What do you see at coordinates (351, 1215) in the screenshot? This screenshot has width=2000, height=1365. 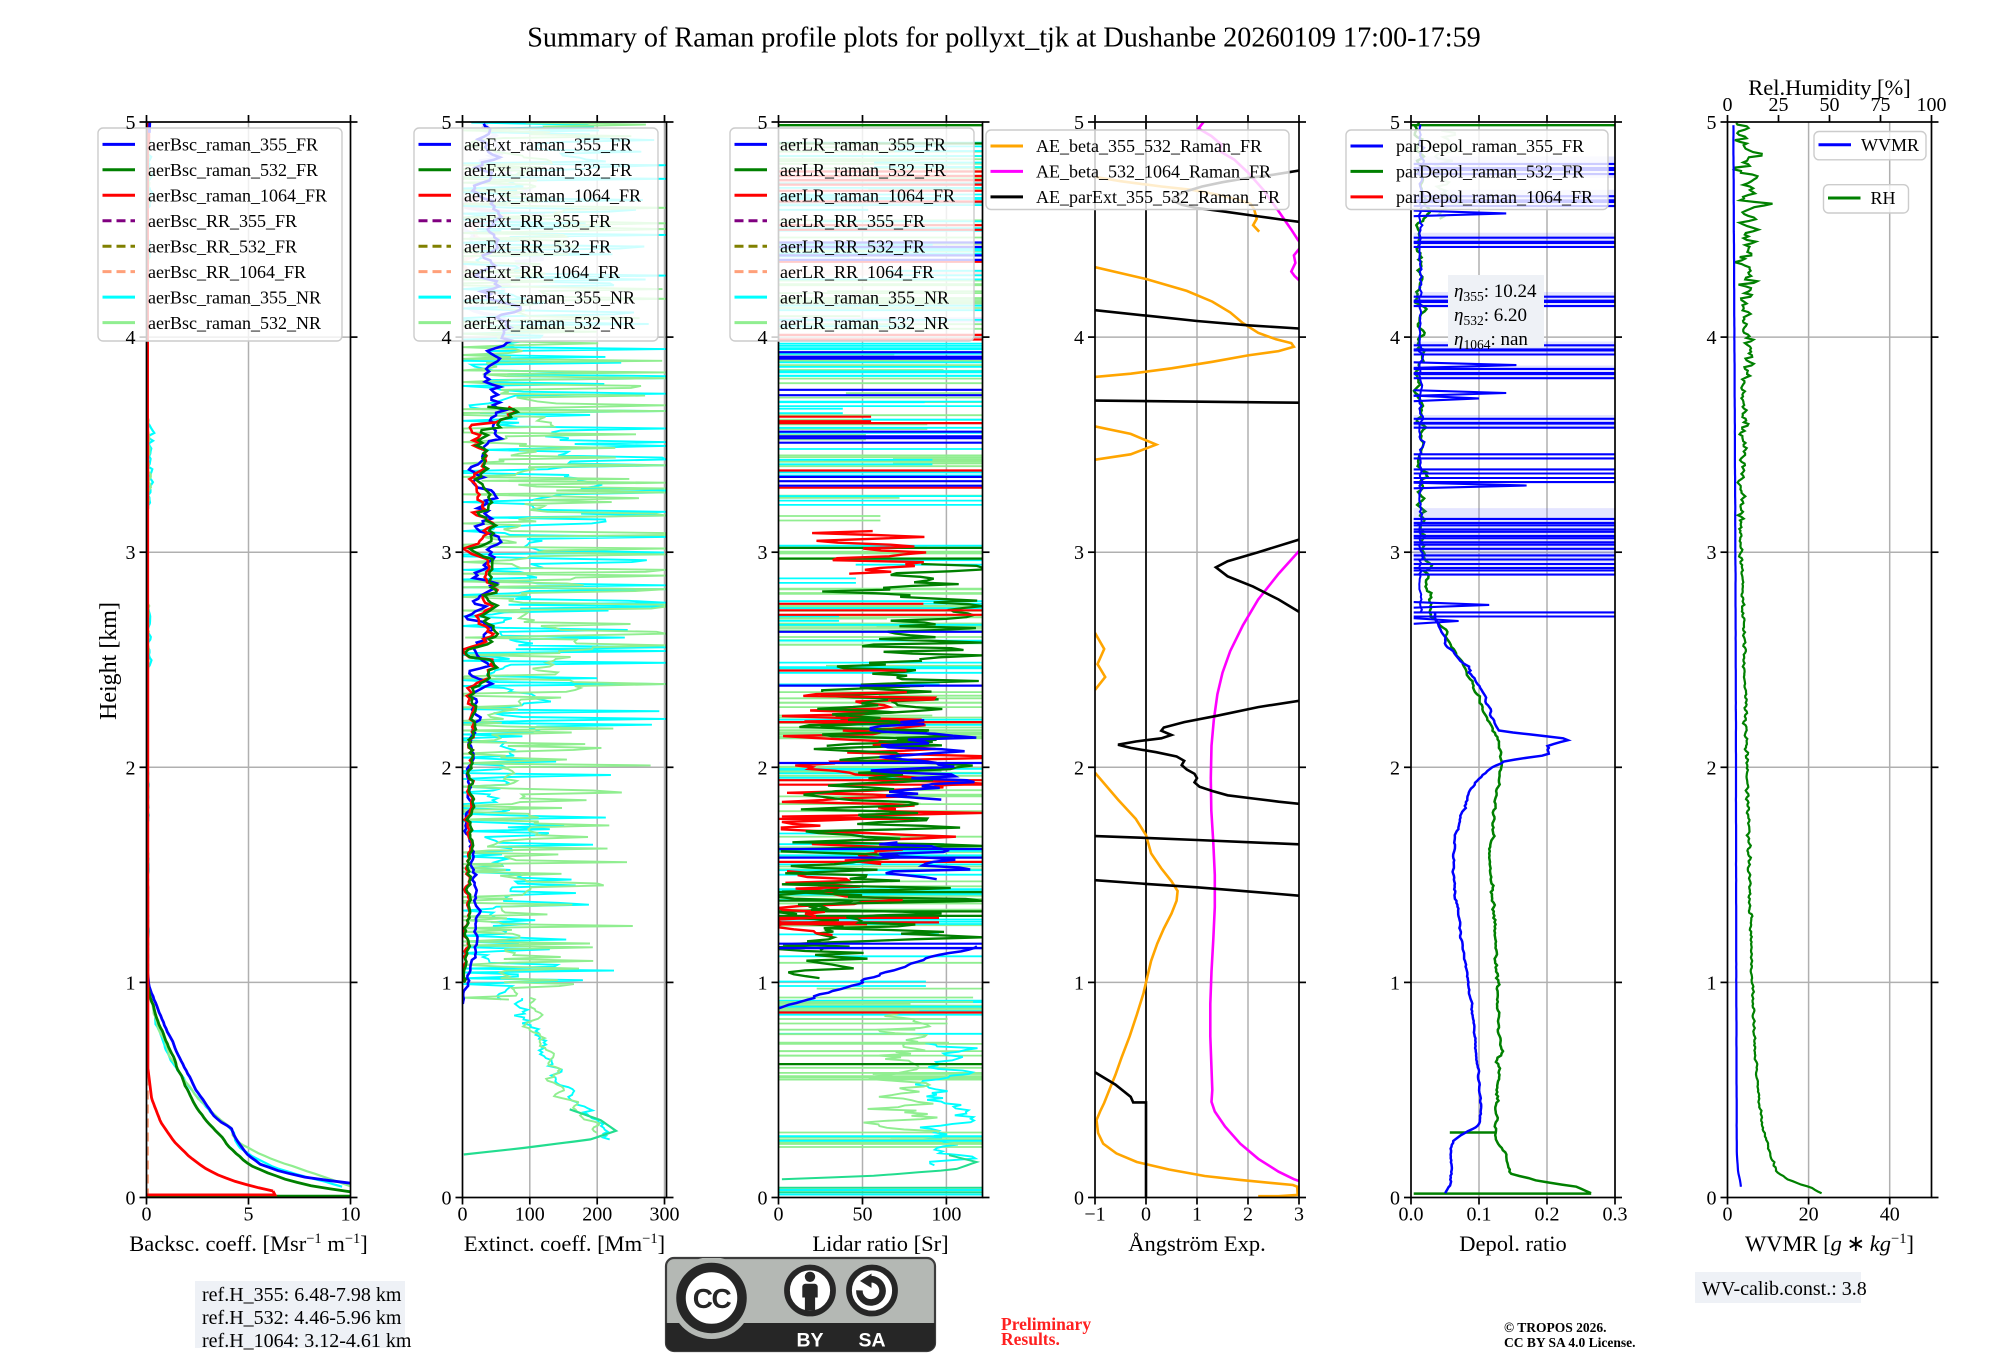 I see `svg-text: 10` at bounding box center [351, 1215].